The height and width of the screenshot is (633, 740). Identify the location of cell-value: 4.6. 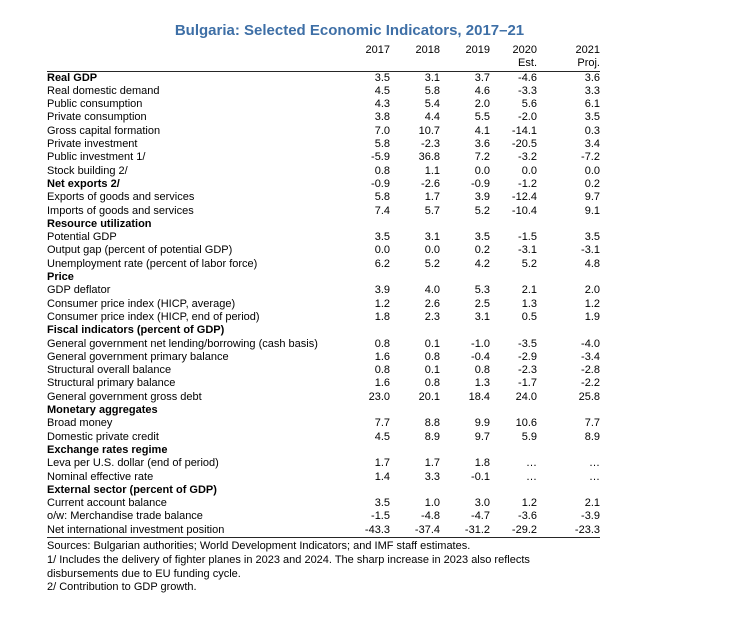
(482, 90).